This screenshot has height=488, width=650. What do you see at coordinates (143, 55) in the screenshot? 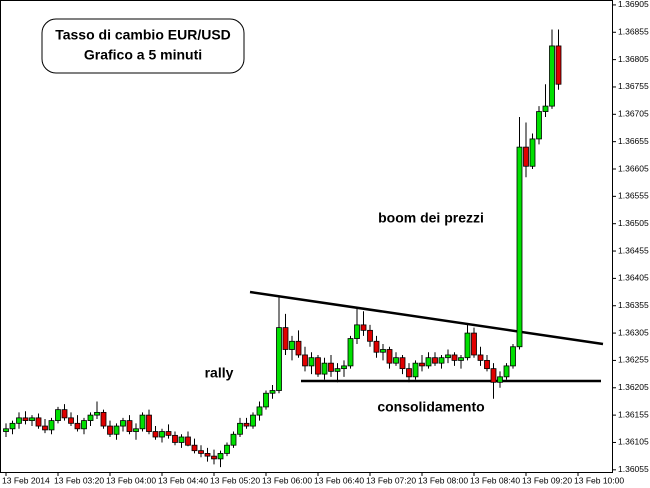
I see `chart-subtitle: Grafico a 5 minuti` at bounding box center [143, 55].